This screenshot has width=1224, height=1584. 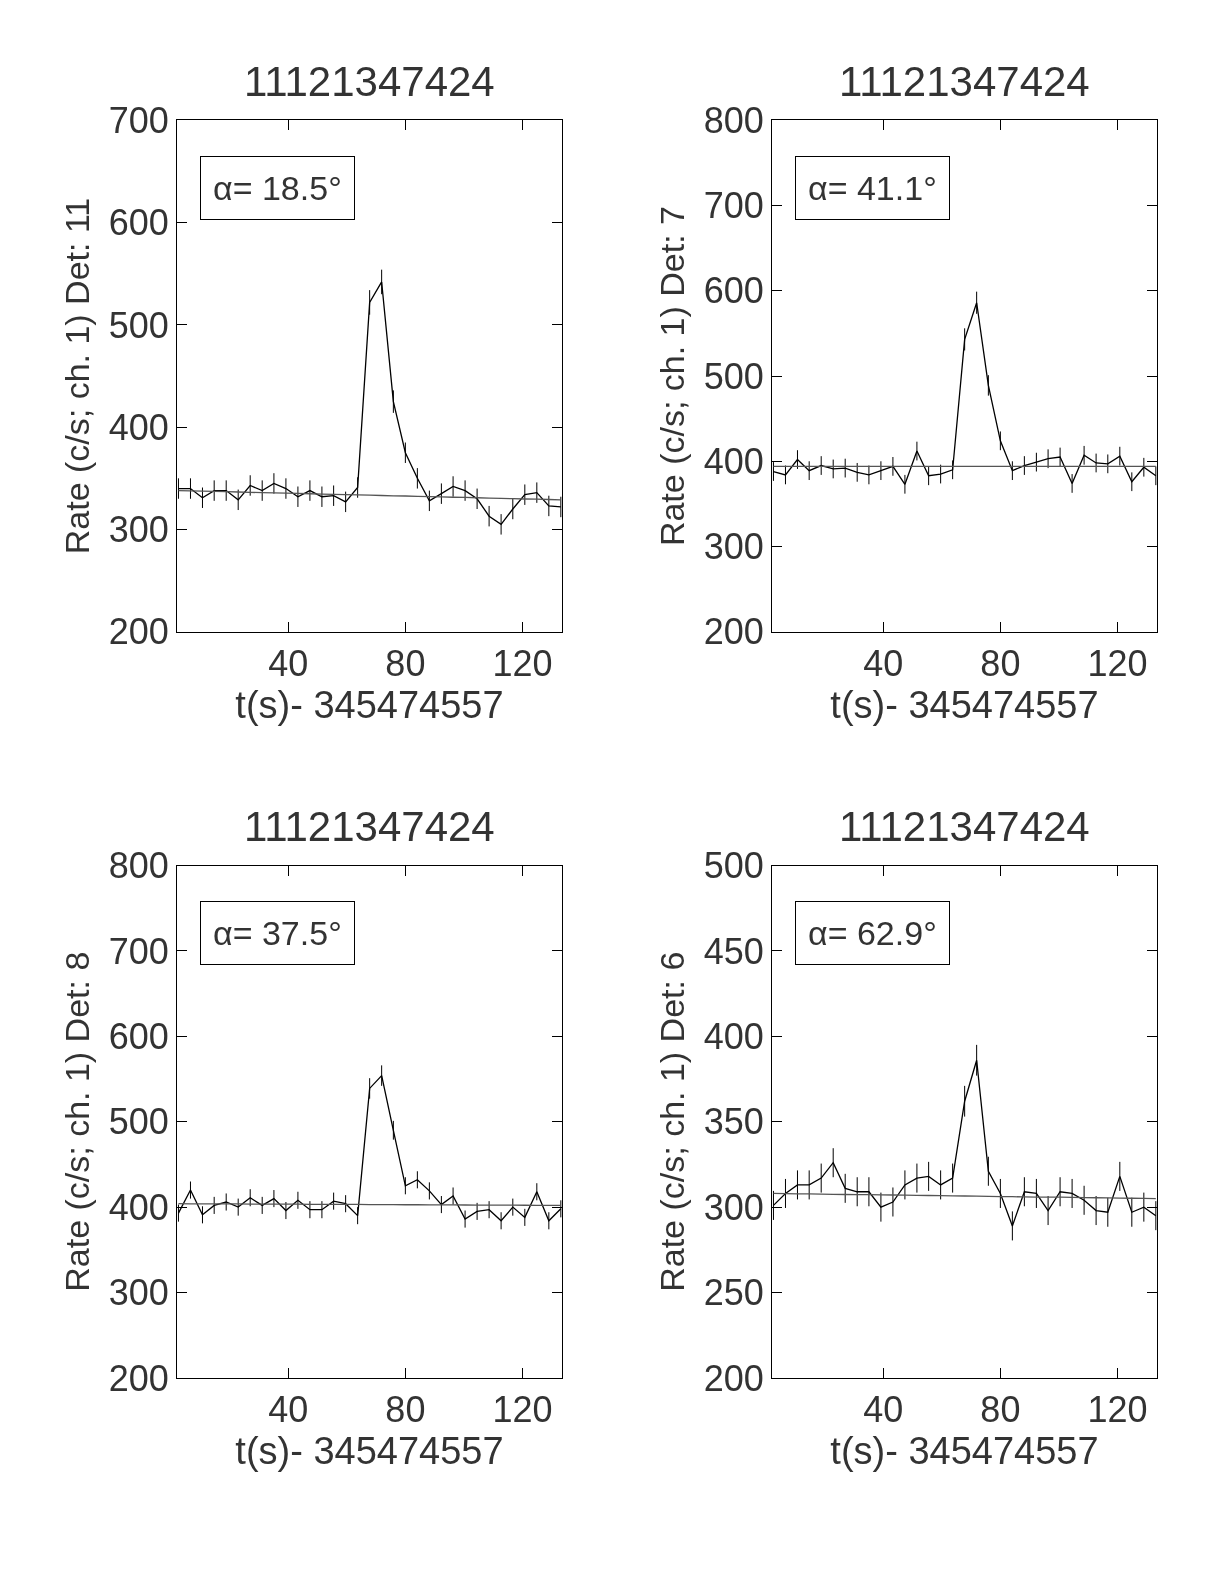 I want to click on annotation: α= 18.5°, so click(x=277, y=188).